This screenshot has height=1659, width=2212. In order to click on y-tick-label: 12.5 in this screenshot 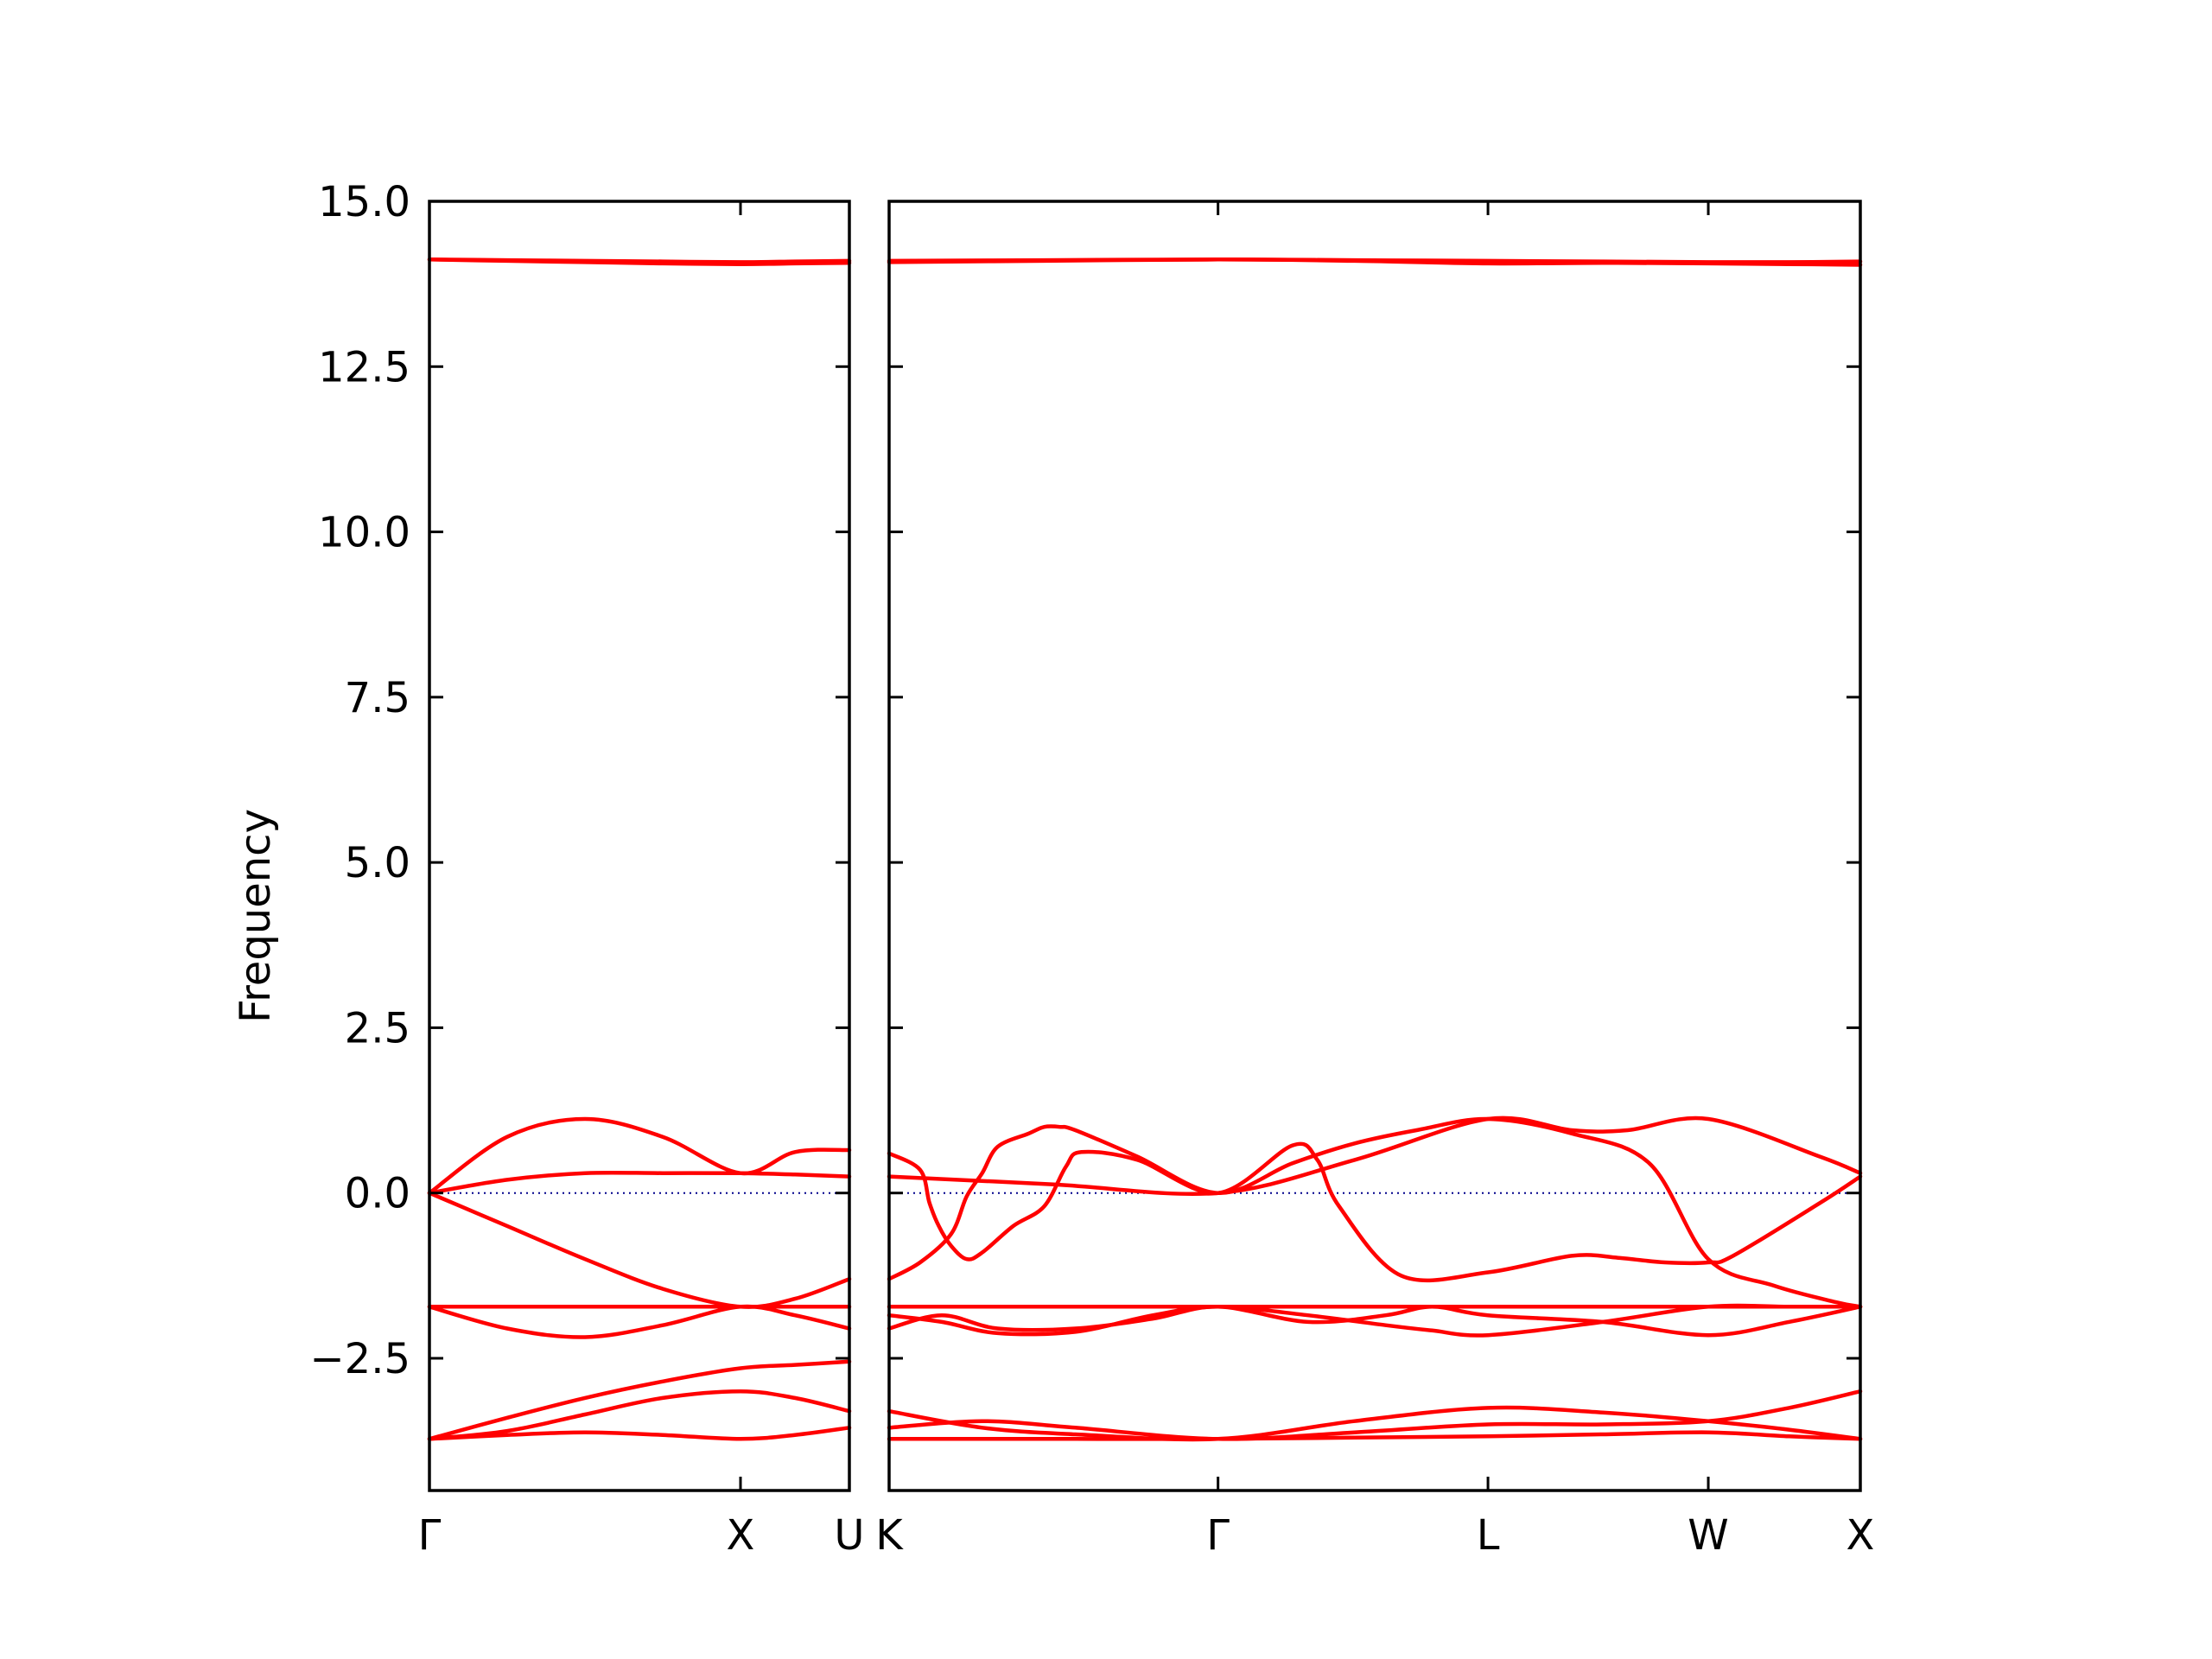, I will do `click(364, 367)`.